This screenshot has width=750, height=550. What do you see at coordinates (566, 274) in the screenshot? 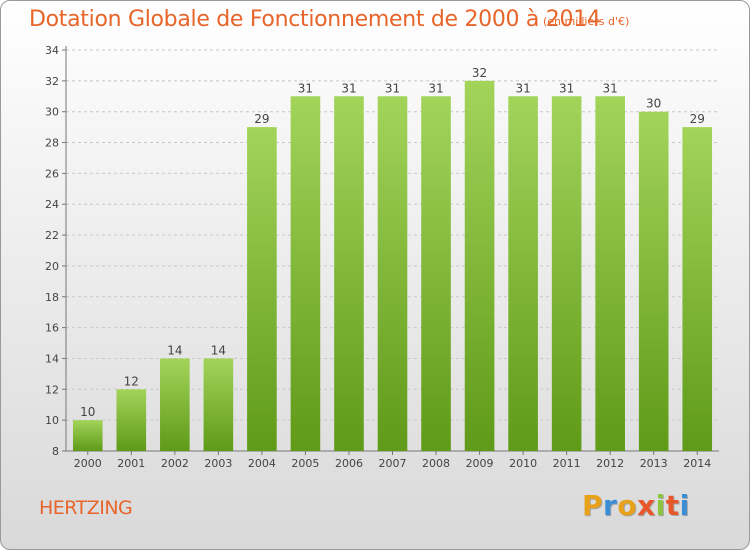
I see `bar-2011` at bounding box center [566, 274].